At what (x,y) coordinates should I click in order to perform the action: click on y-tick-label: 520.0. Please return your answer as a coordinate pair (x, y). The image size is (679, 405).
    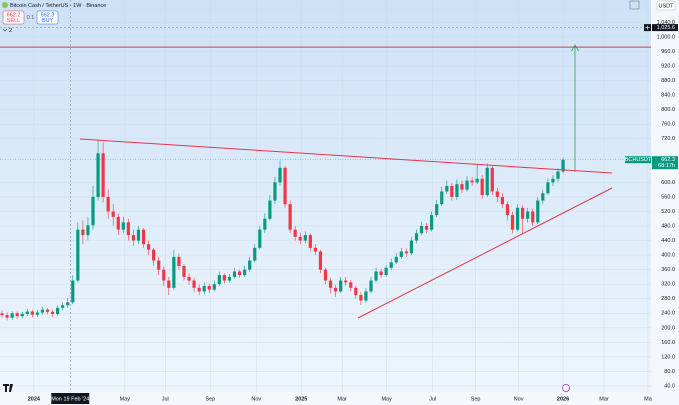
    Looking at the image, I should click on (668, 212).